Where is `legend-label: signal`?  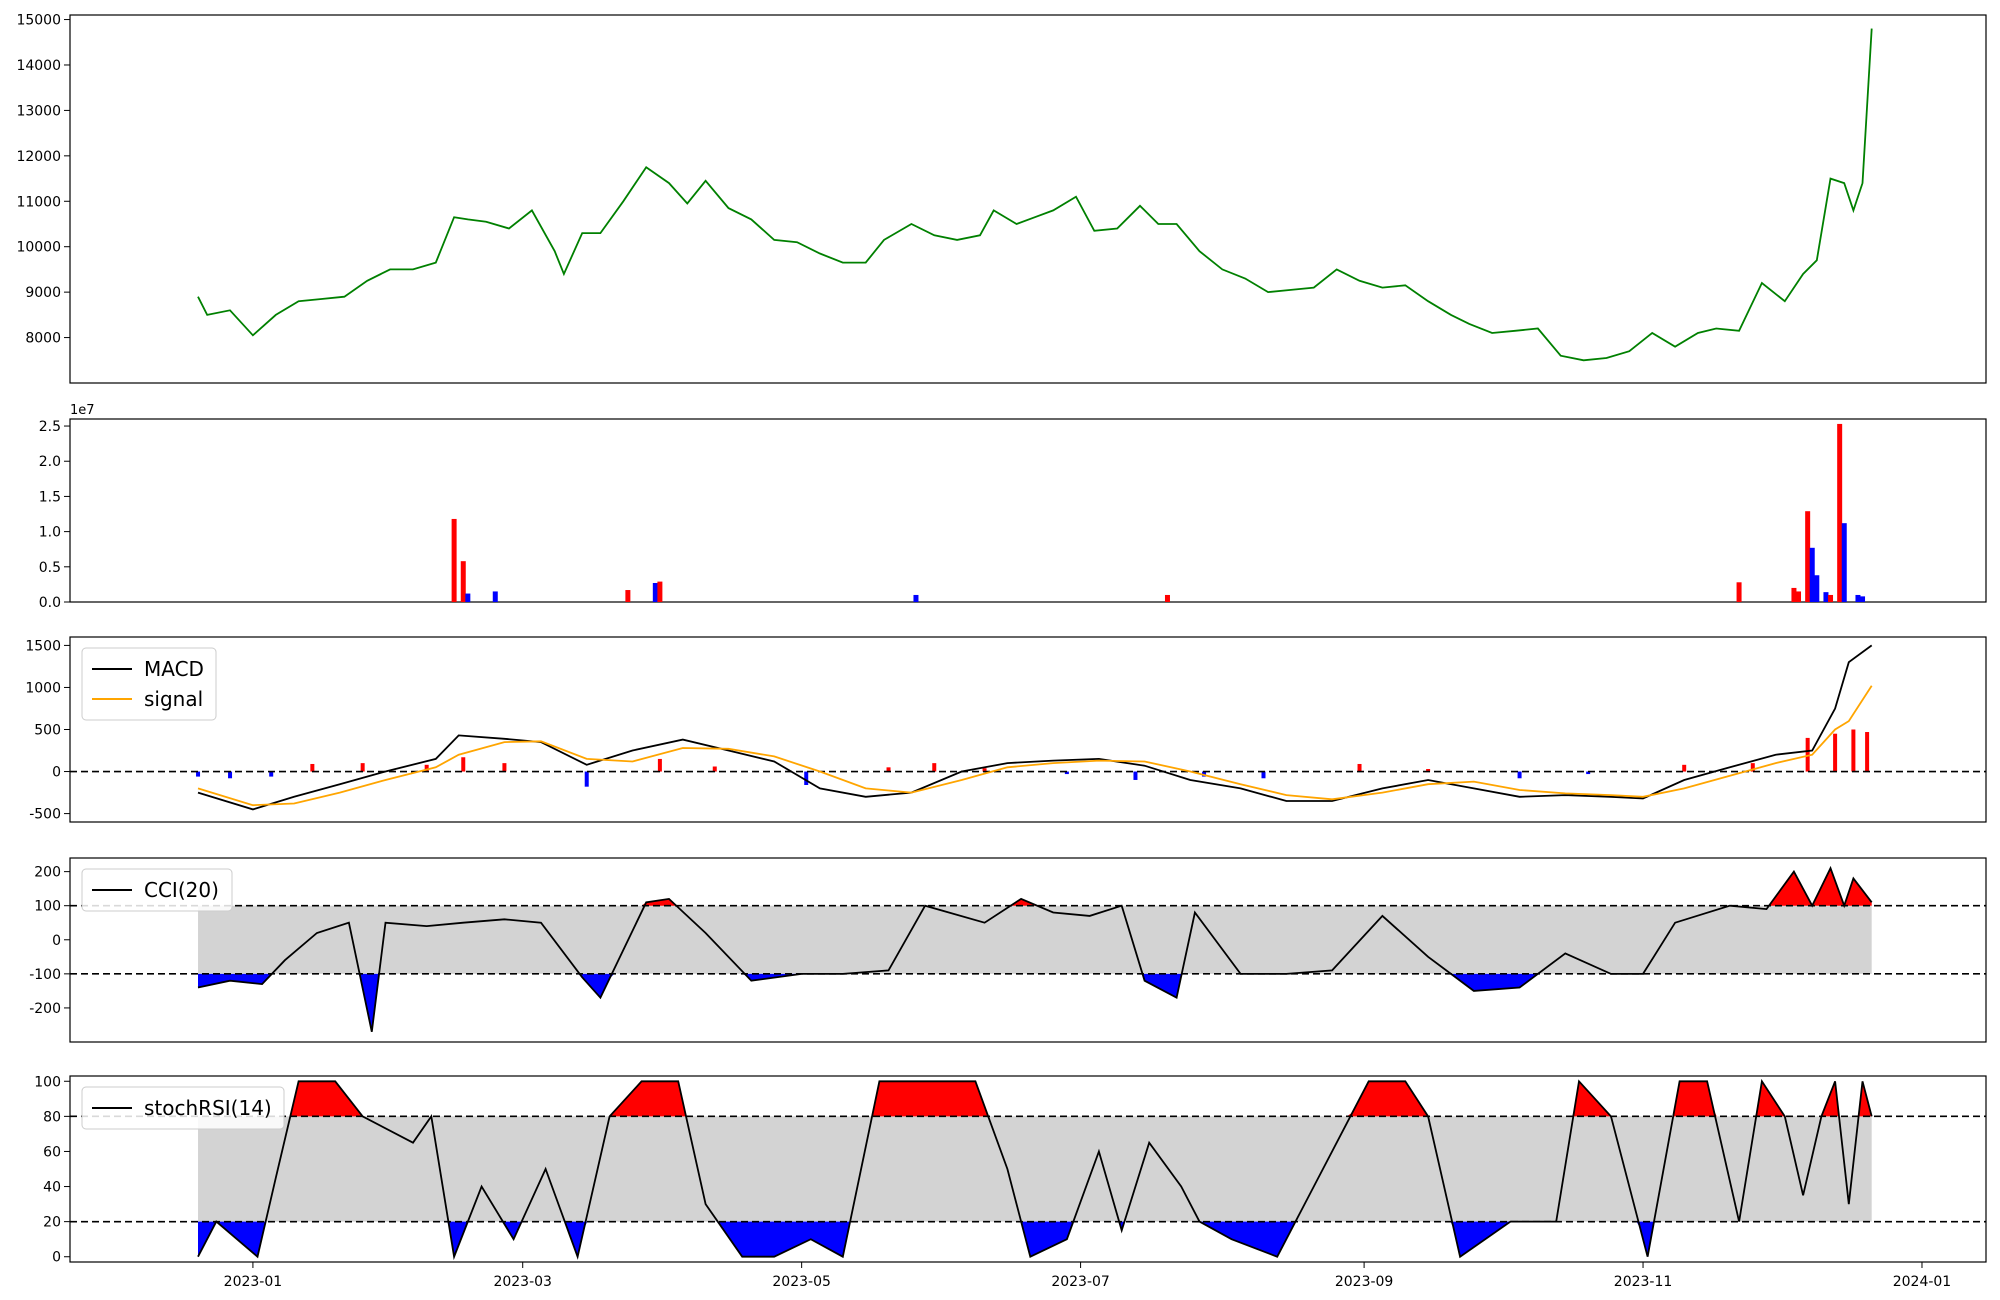 legend-label: signal is located at coordinates (173, 699).